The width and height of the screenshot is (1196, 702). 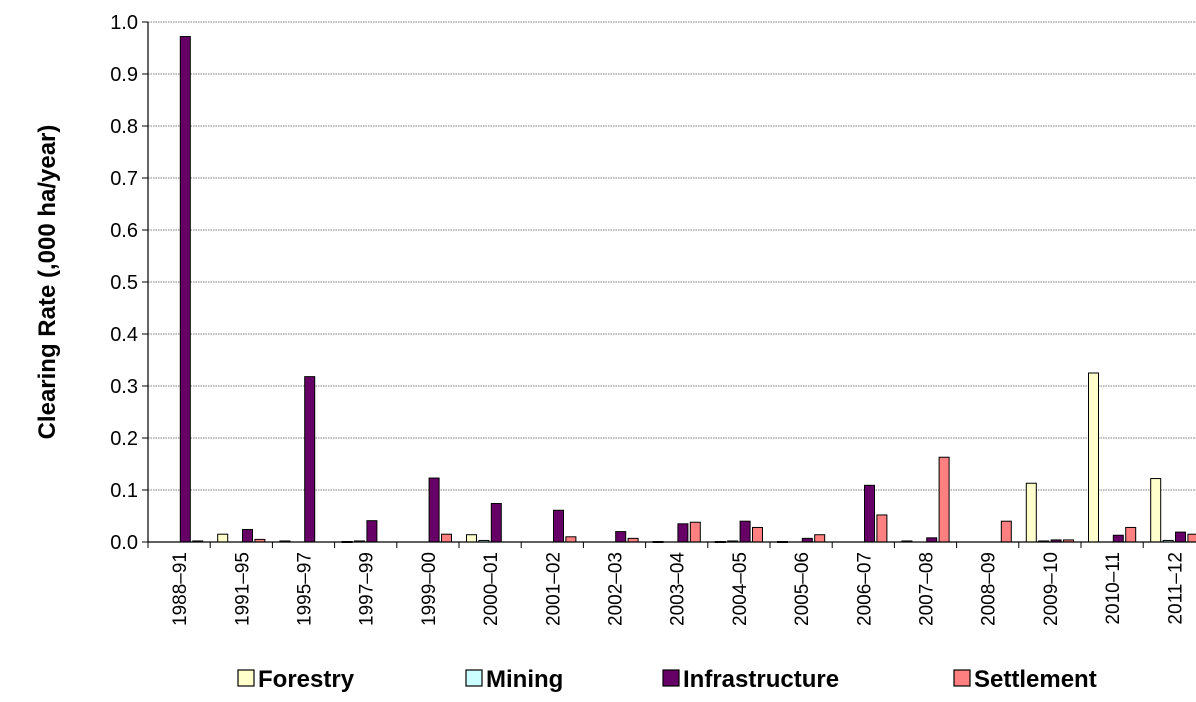 I want to click on x-tick-label: 2003–04, so click(x=678, y=589).